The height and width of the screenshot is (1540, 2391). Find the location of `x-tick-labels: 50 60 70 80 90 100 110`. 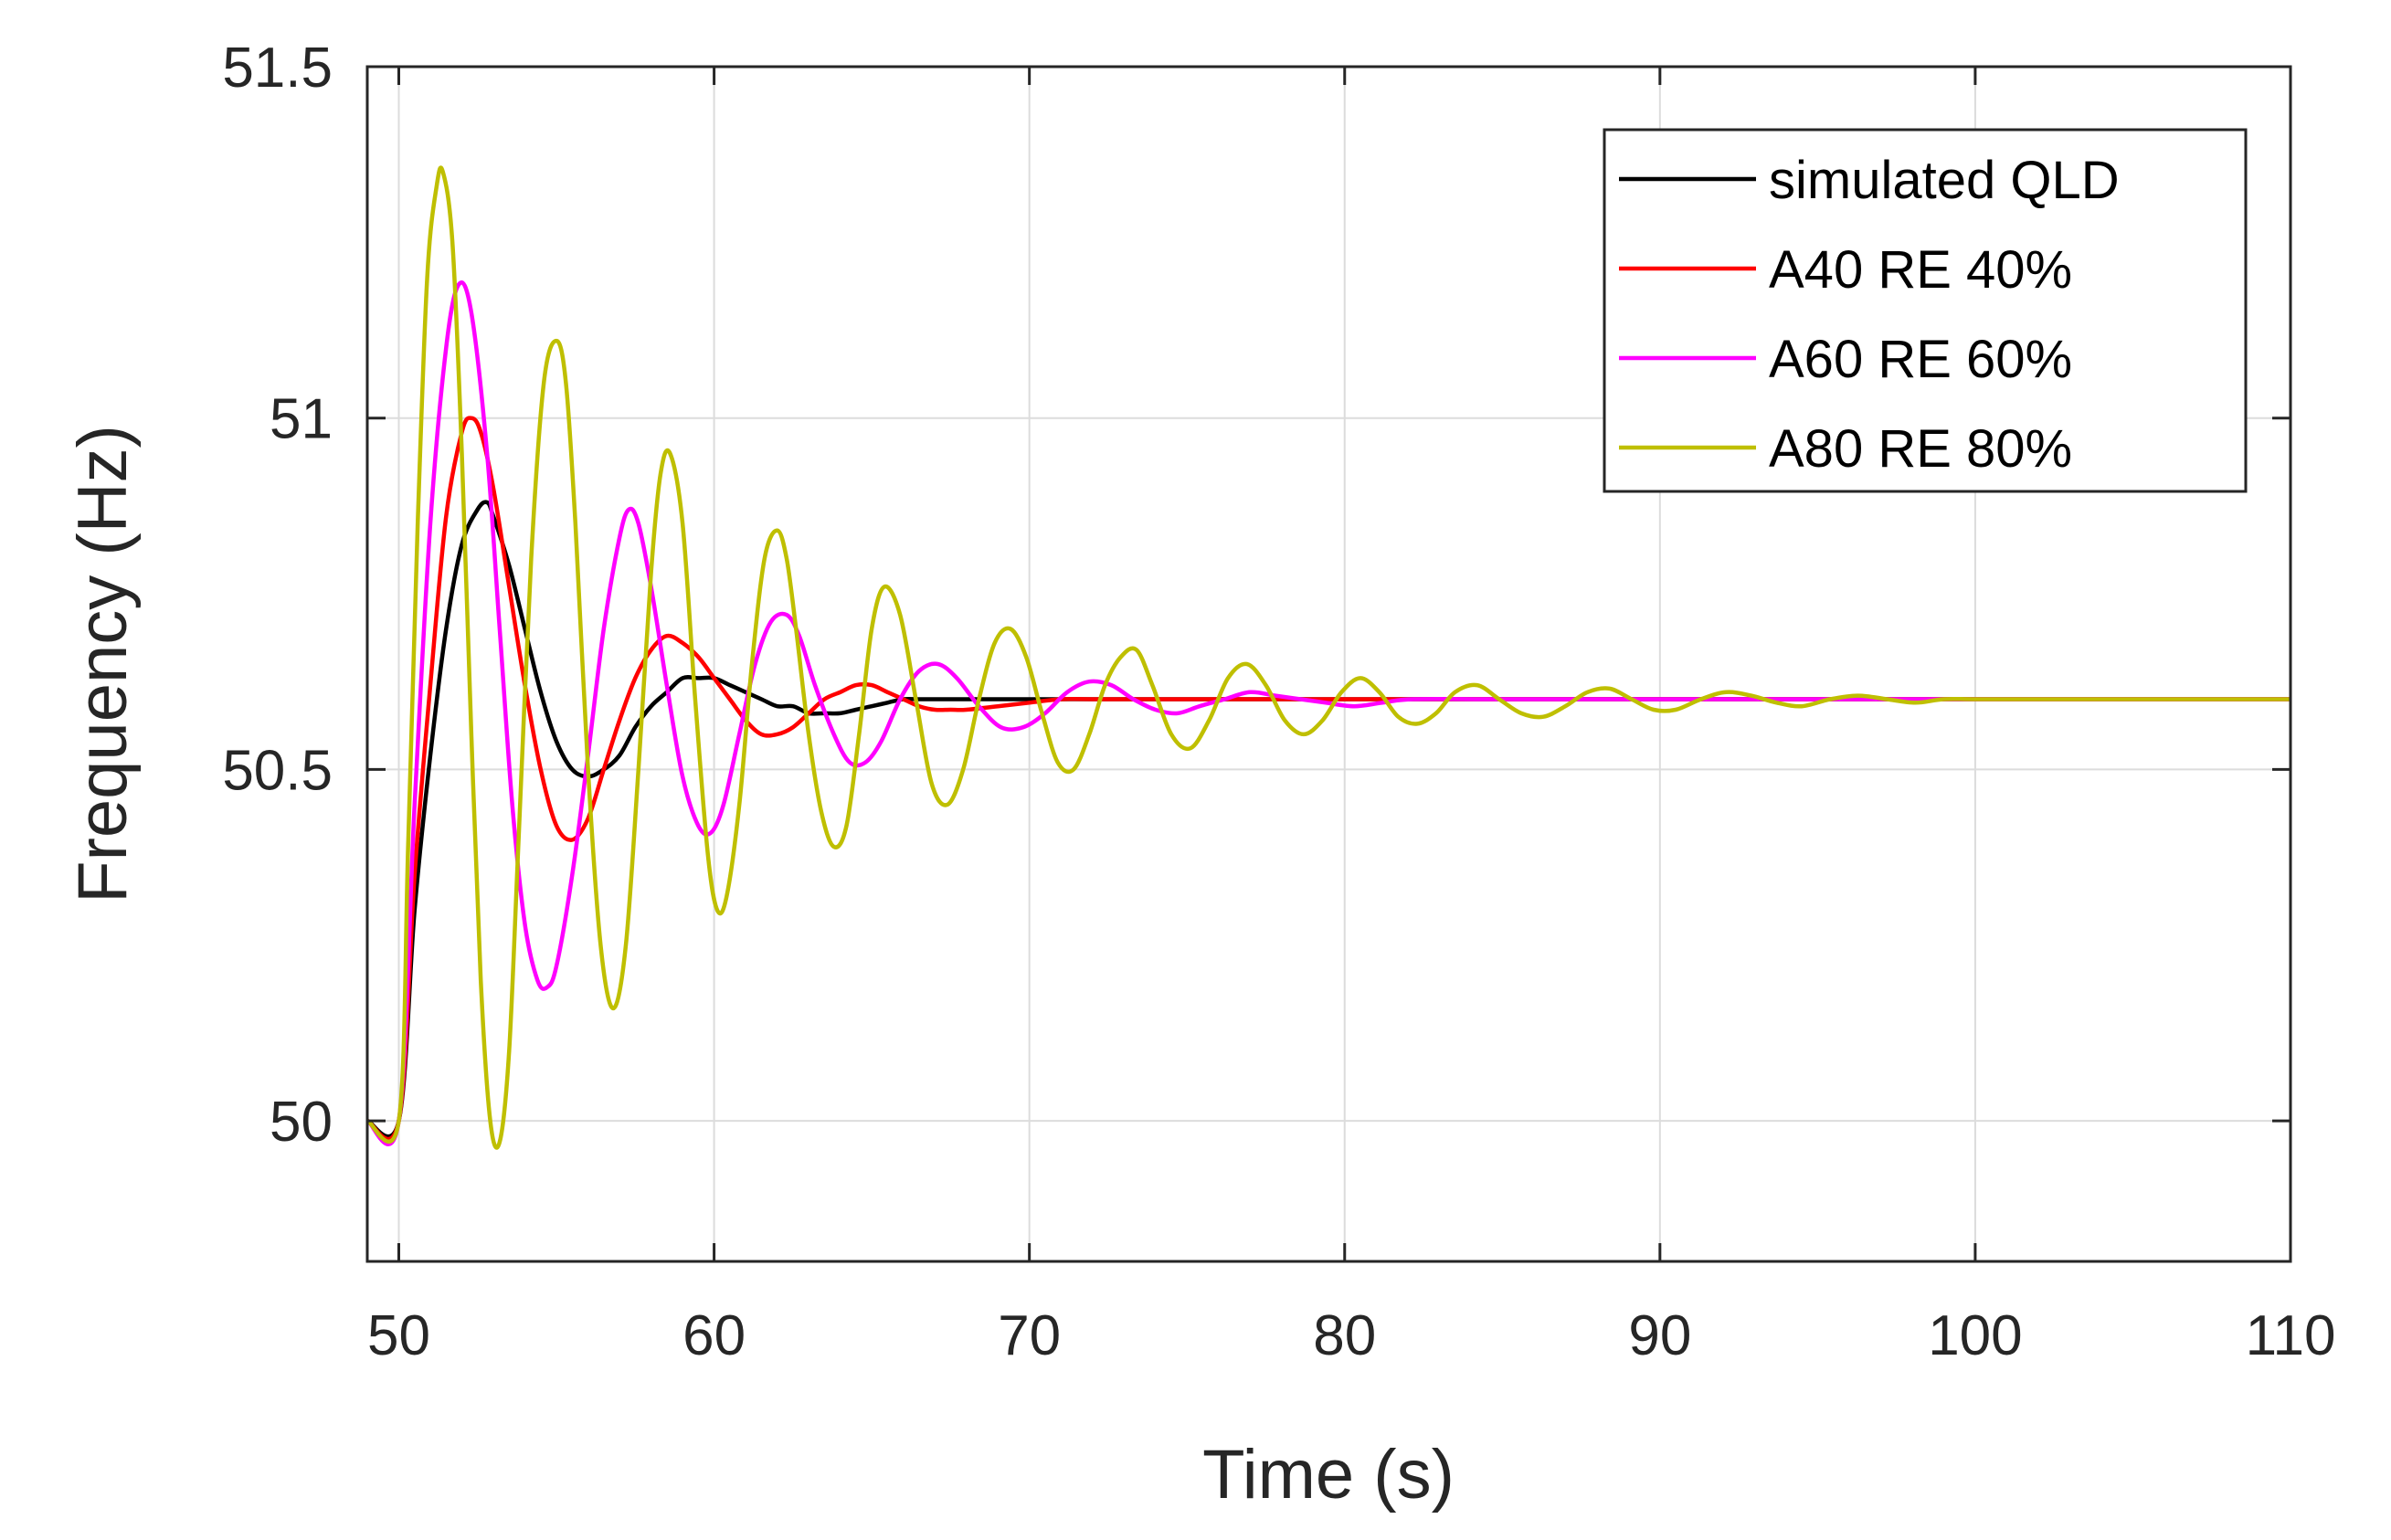

x-tick-labels: 50 60 70 80 90 100 110 is located at coordinates (1351, 1335).